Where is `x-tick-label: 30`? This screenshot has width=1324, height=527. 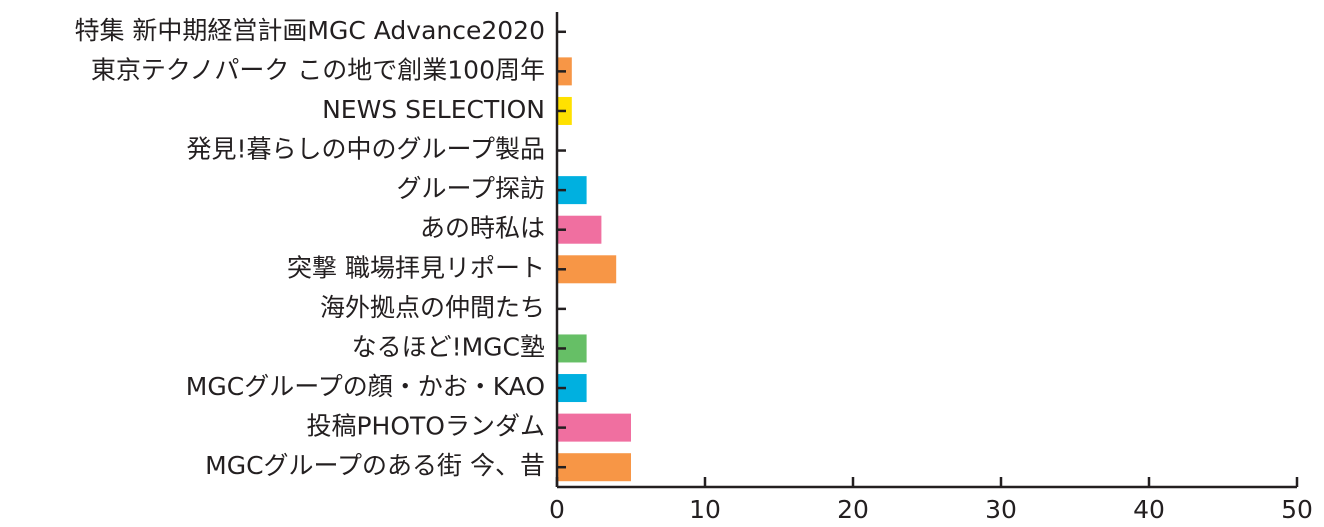
x-tick-label: 30 is located at coordinates (1001, 509).